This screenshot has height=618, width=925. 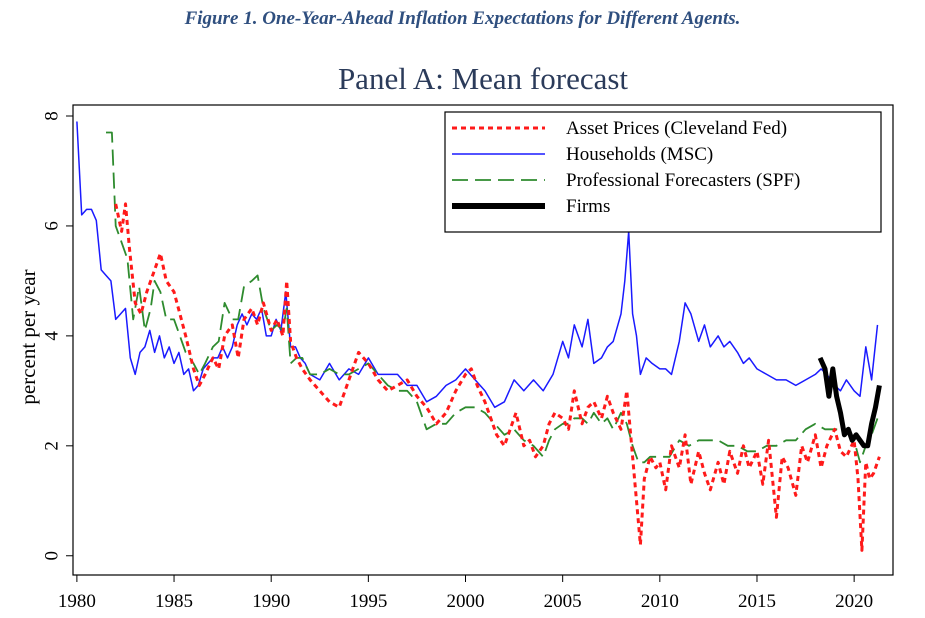 What do you see at coordinates (51, 116) in the screenshot?
I see `y-tick-label: 8` at bounding box center [51, 116].